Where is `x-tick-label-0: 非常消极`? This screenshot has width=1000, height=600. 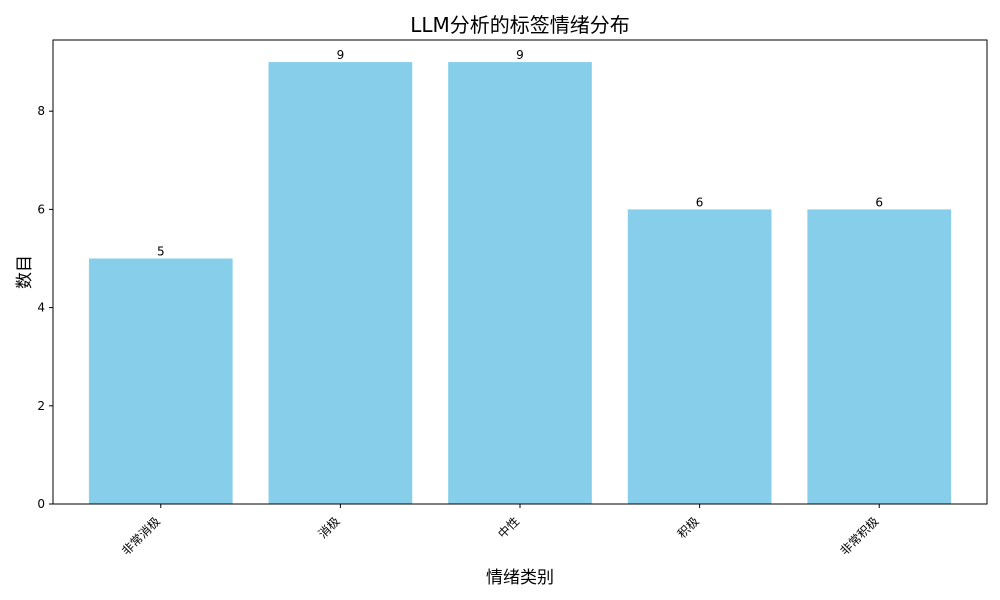 x-tick-label-0: 非常消极 is located at coordinates (141, 536).